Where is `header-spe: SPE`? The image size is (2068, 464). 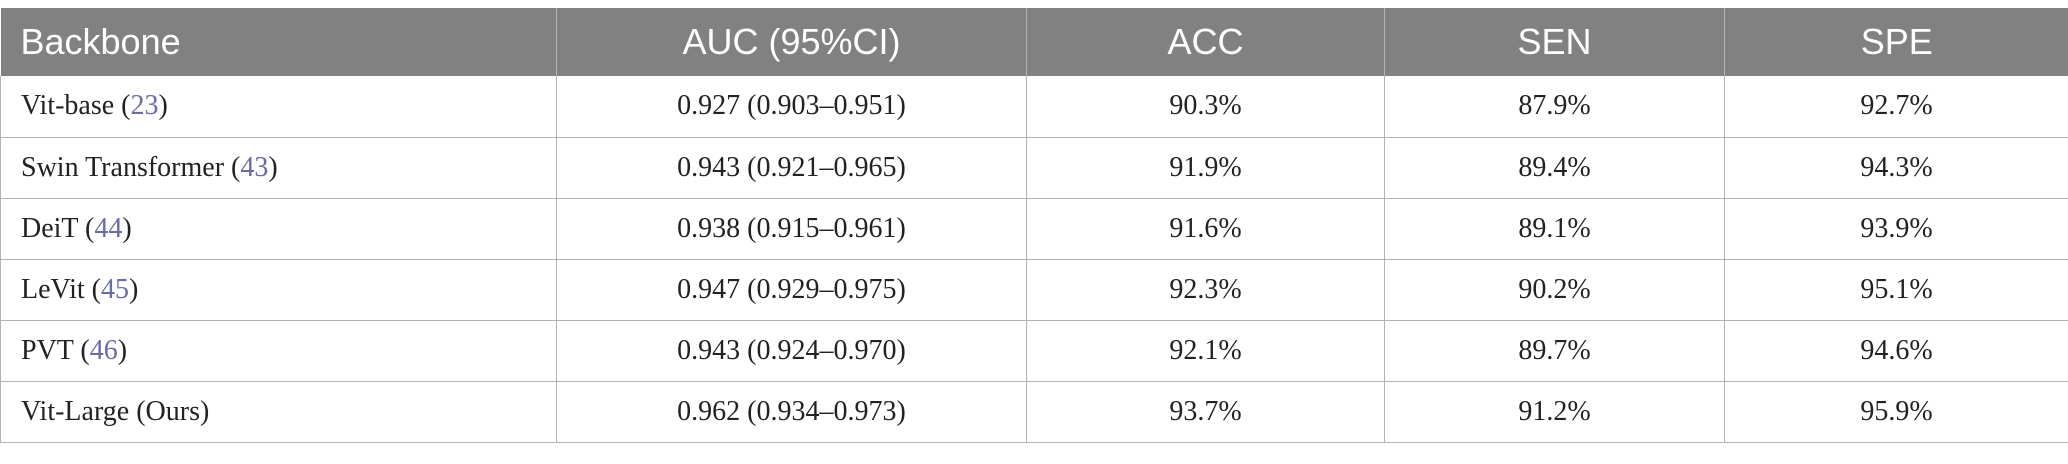
header-spe: SPE is located at coordinates (1896, 42).